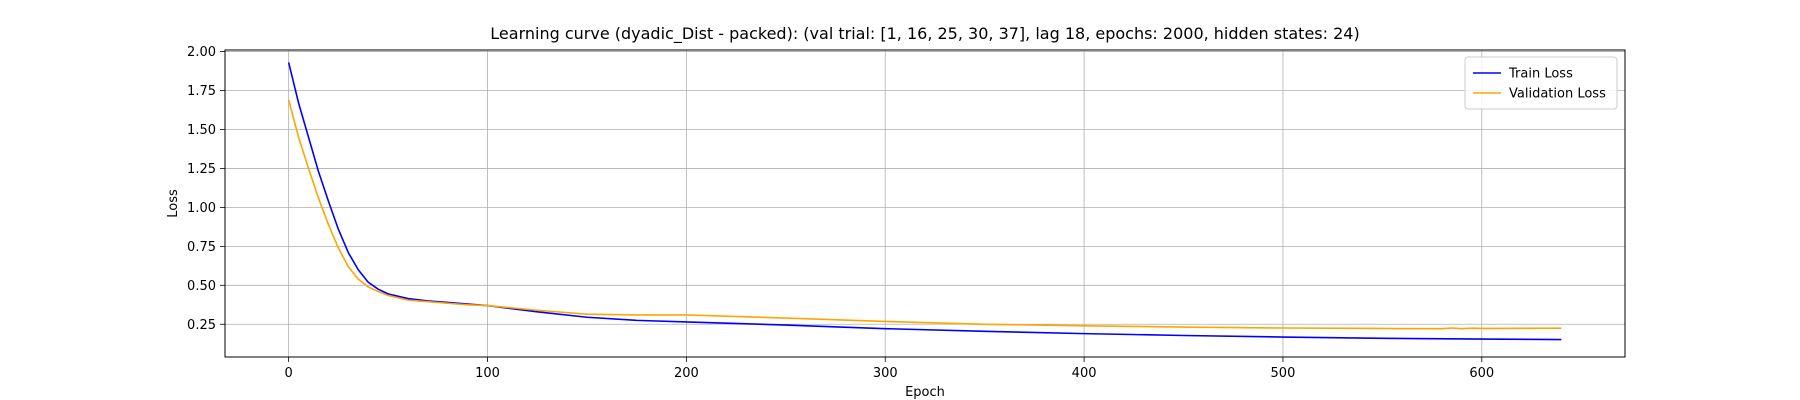  What do you see at coordinates (885, 373) in the screenshot?
I see `x-tick-label: 300` at bounding box center [885, 373].